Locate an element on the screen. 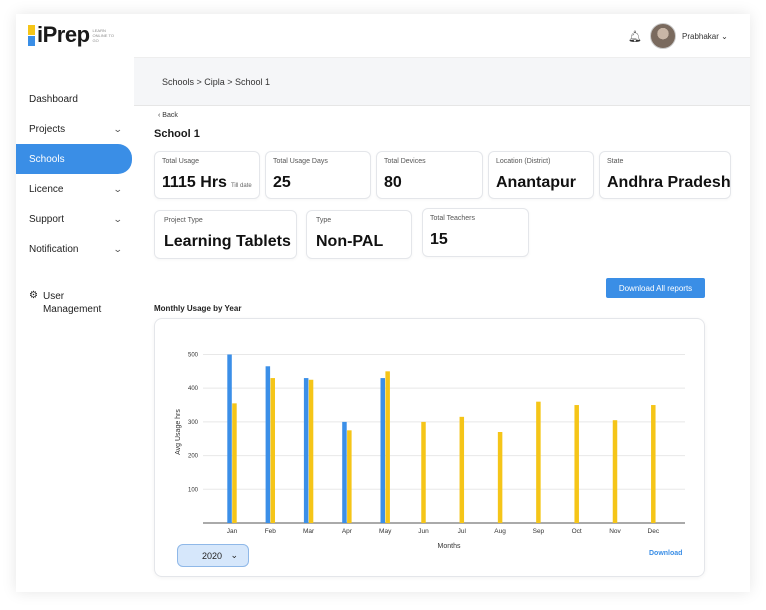 This screenshot has height=610, width=766. sidebar-item-notification: Notification ⌄ is located at coordinates (75, 249).